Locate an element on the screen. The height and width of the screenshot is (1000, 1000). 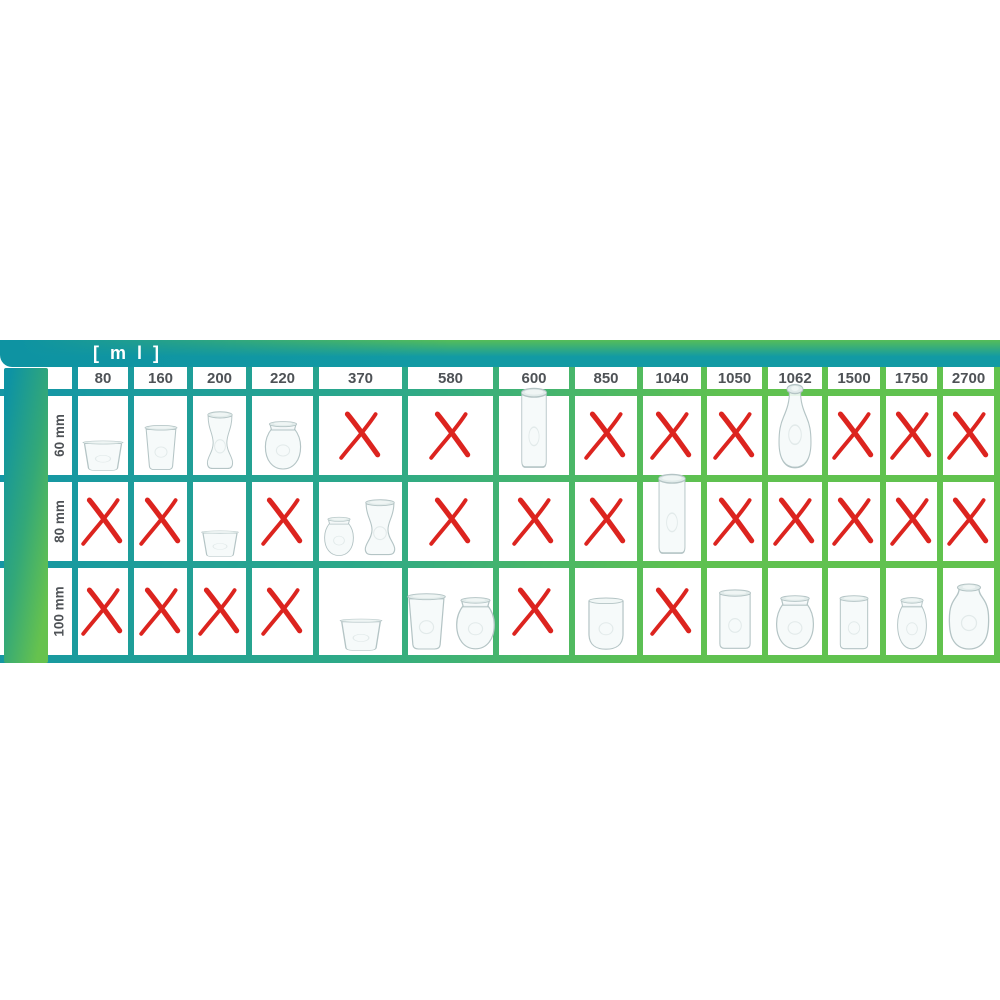
matrix-cell-100-mm-600ml is located at coordinates (534, 611).